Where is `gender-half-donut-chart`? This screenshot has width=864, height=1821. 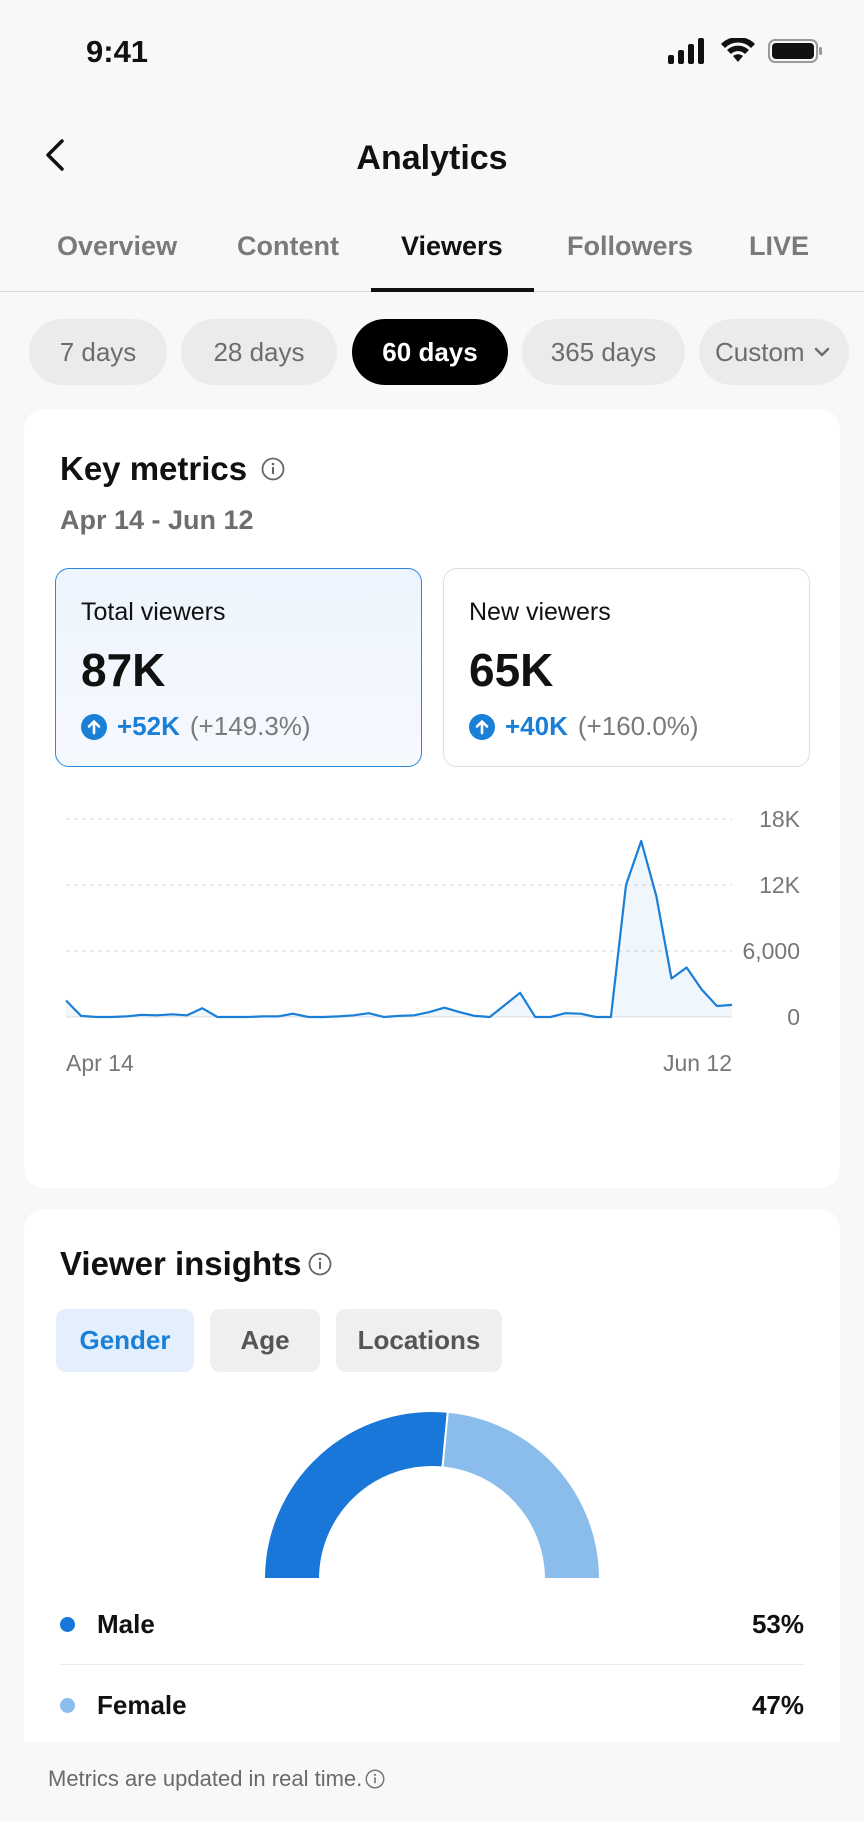
gender-half-donut-chart is located at coordinates (432, 1495).